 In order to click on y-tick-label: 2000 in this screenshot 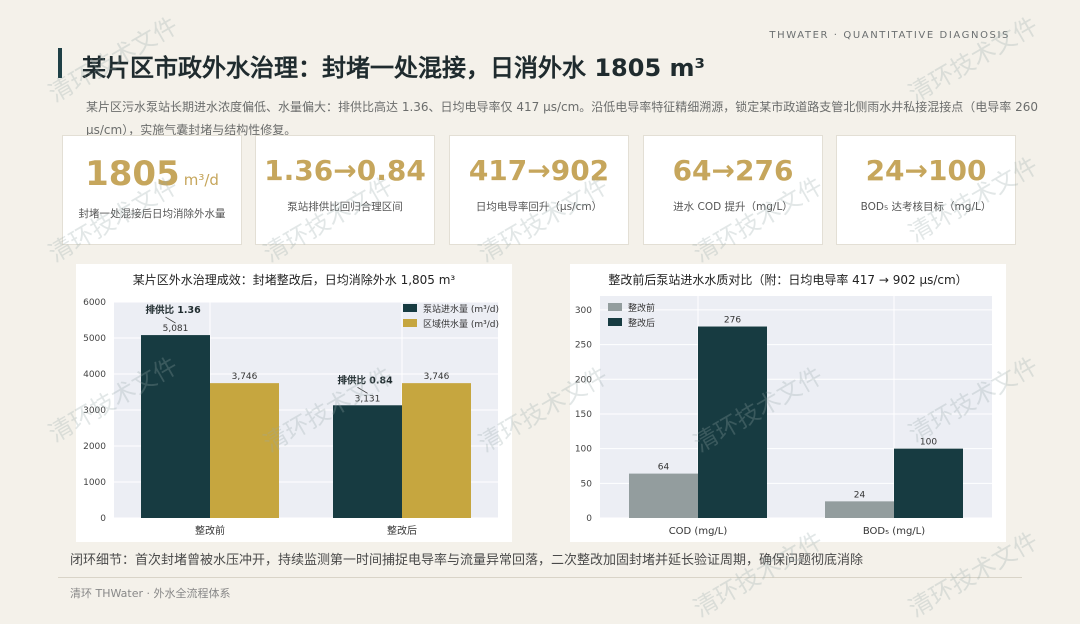, I will do `click(94, 447)`.